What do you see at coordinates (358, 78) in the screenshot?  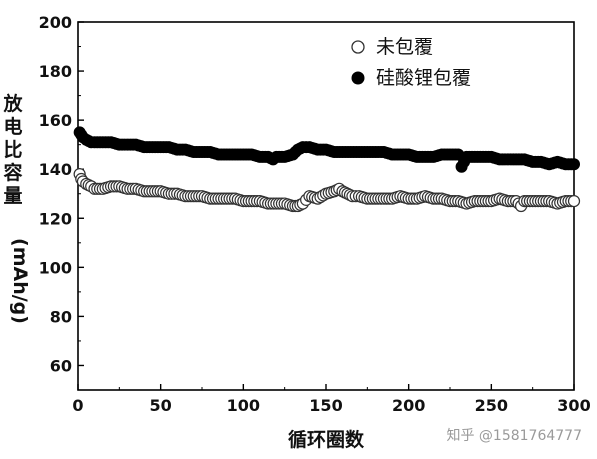 I see `legend-marker-coated` at bounding box center [358, 78].